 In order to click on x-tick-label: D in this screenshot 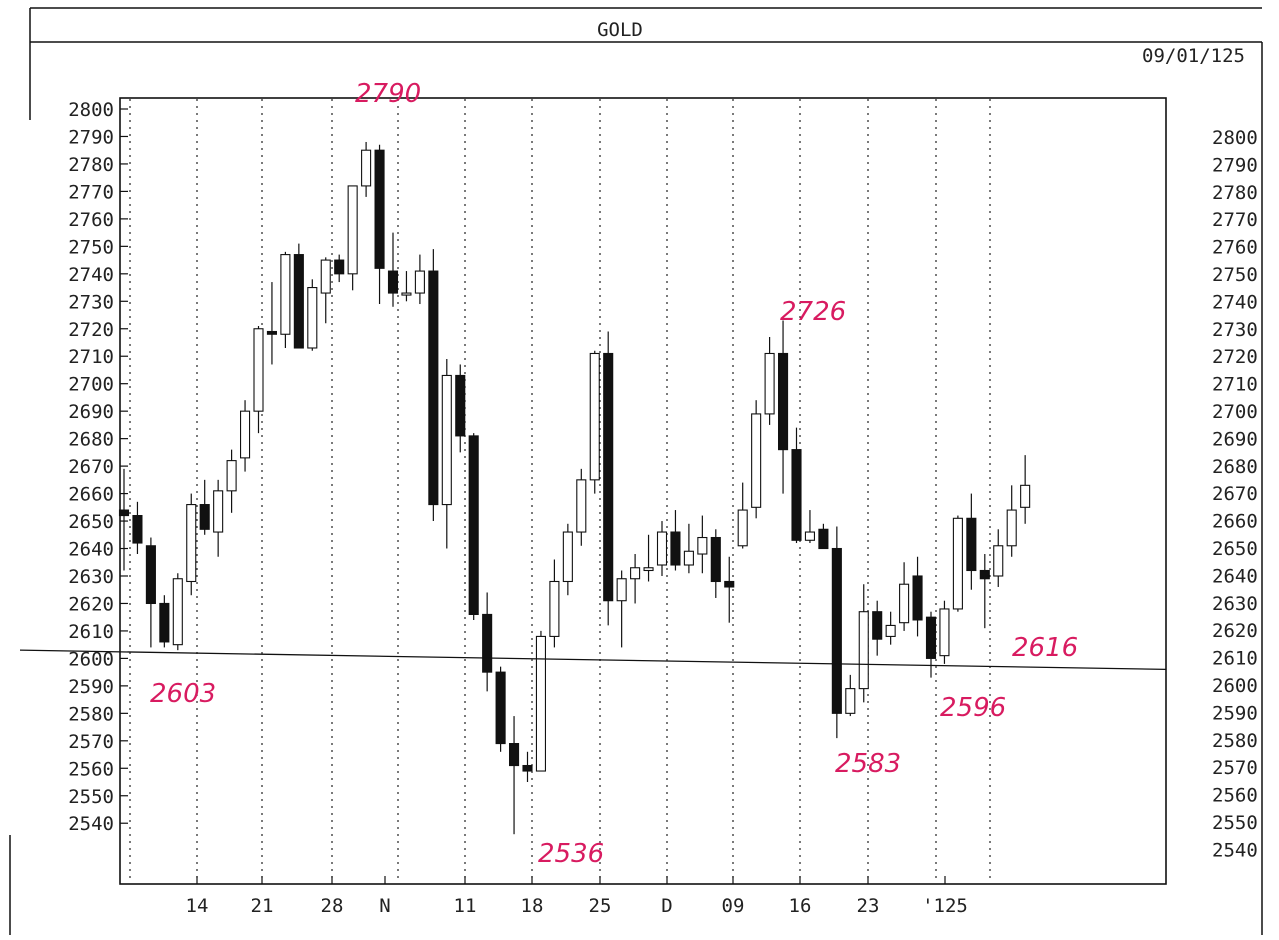, I will do `click(666, 906)`.